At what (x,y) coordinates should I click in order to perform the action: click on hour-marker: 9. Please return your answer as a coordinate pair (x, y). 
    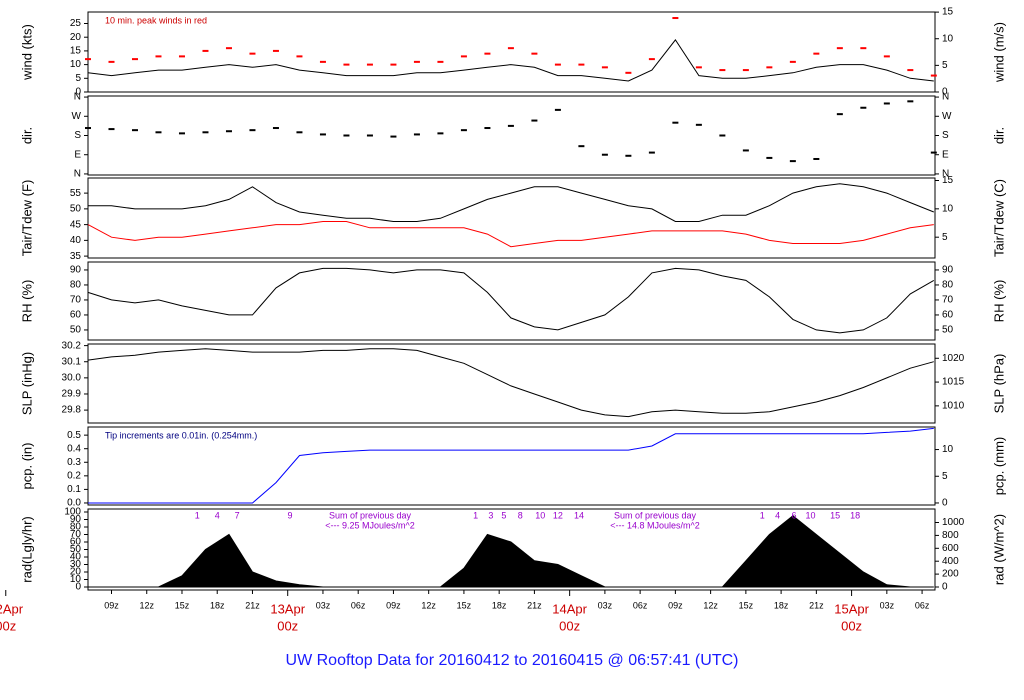
    Looking at the image, I should click on (290, 515).